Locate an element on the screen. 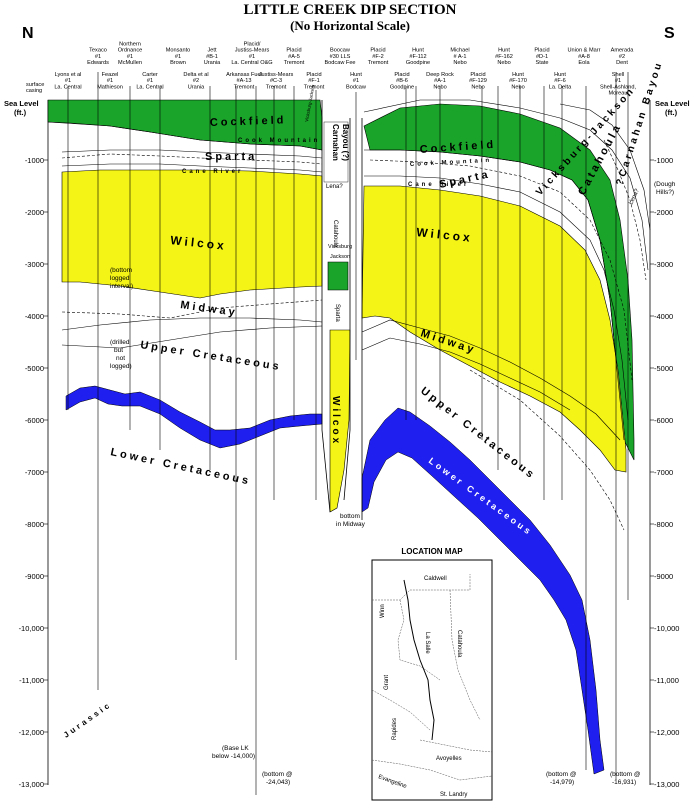  well-label-top: Bodcaw Fee is located at coordinates (339, 63).